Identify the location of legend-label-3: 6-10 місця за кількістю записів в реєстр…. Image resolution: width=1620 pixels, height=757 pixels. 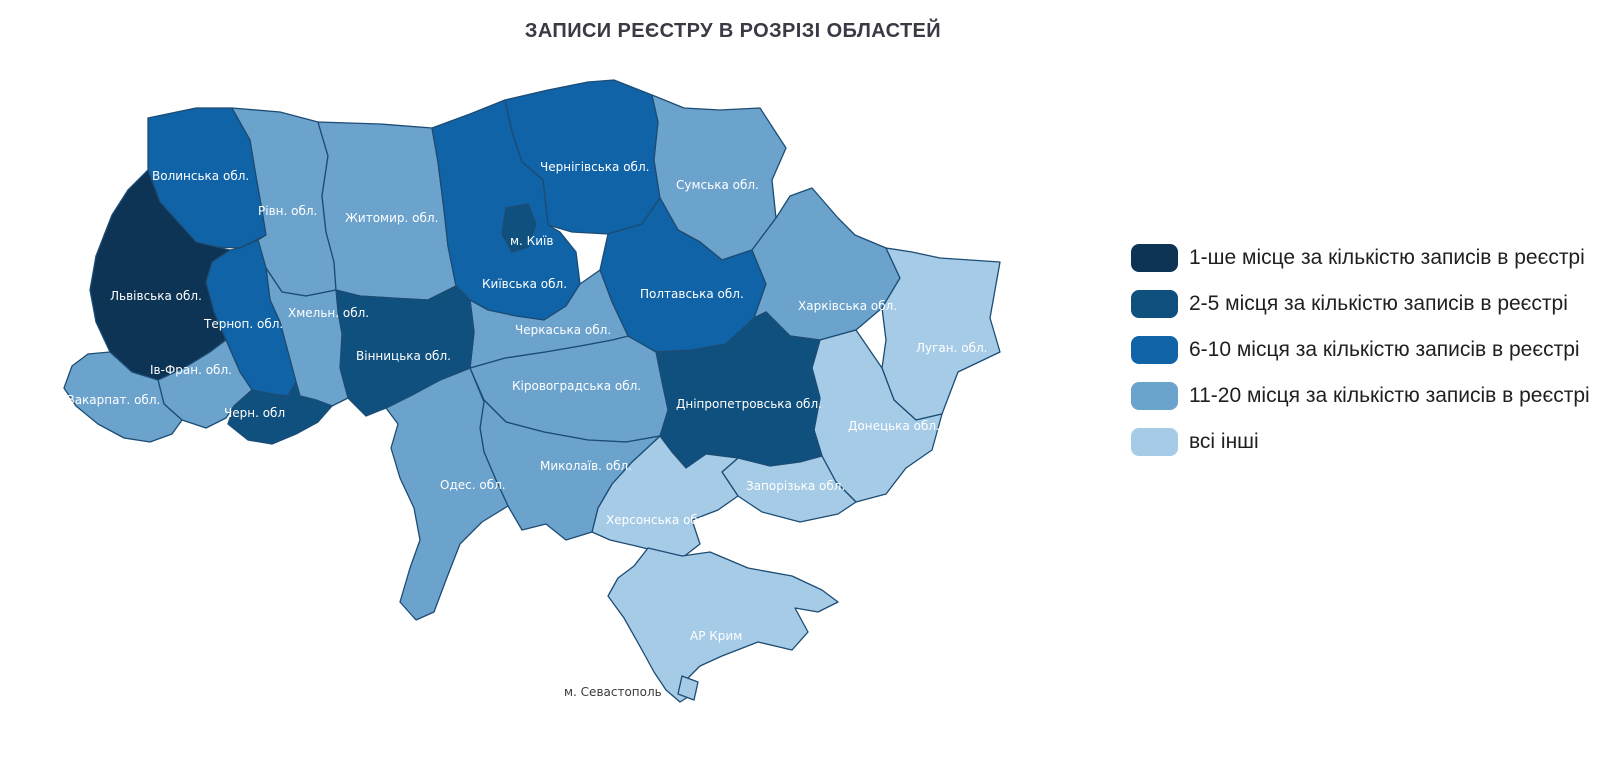
(1384, 349).